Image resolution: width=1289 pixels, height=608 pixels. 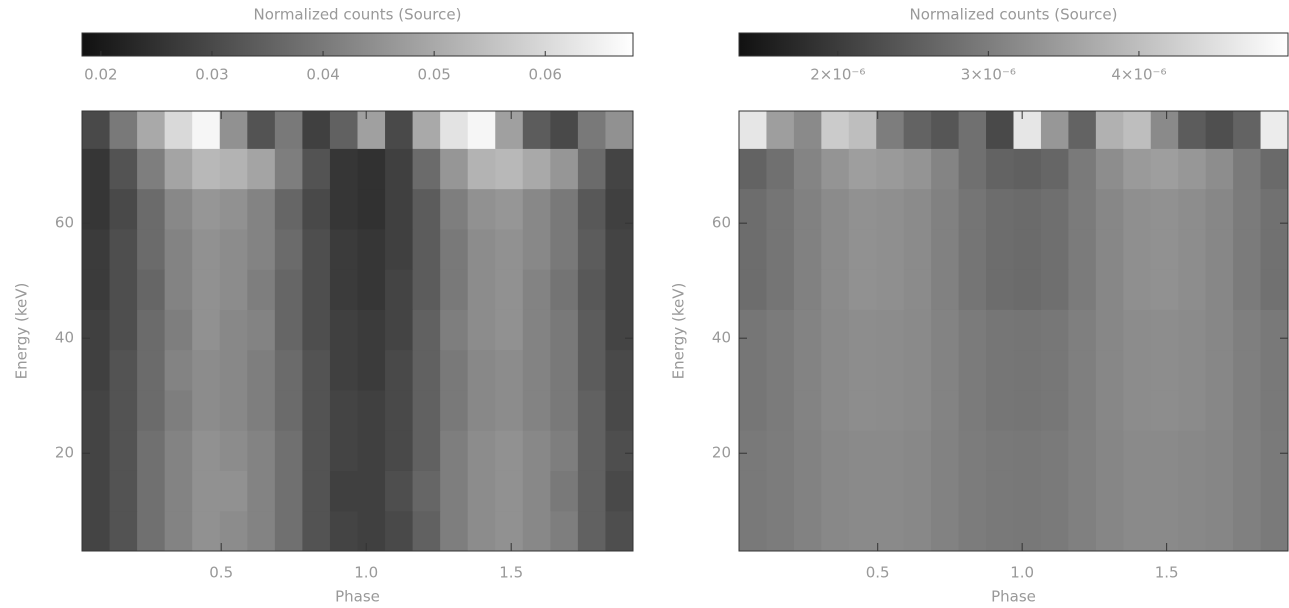 I want to click on colorbar-tick-label: 0.05, so click(x=433, y=75).